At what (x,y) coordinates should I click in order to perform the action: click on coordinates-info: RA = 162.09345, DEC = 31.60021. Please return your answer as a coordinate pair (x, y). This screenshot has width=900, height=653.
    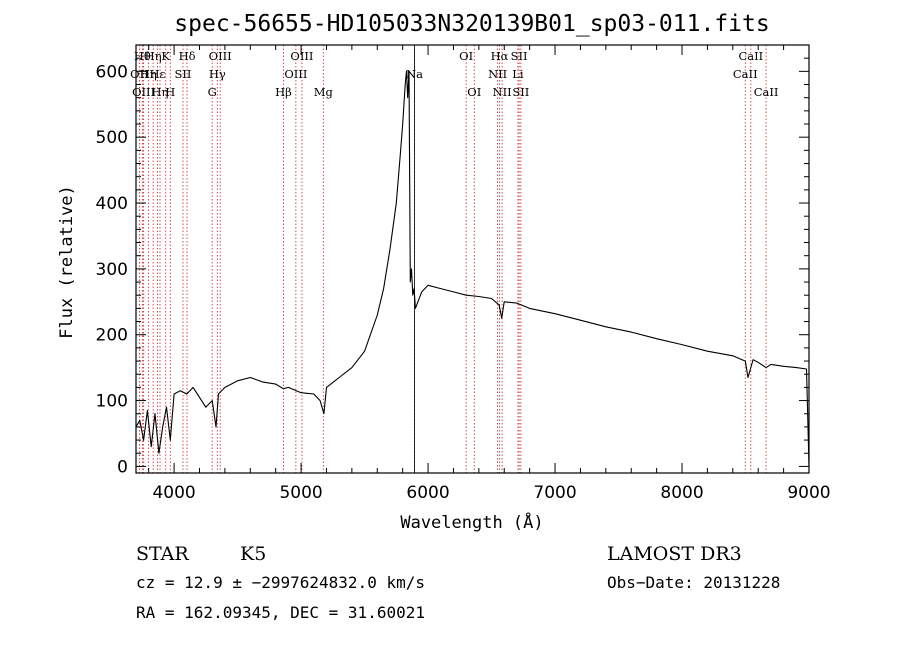
    Looking at the image, I should click on (280, 612).